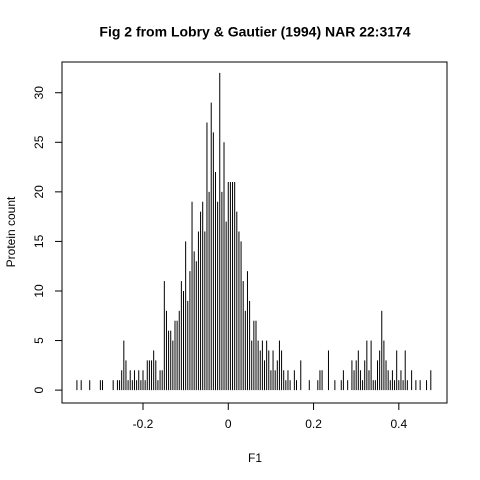 This screenshot has height=480, width=480. What do you see at coordinates (398, 424) in the screenshot?
I see `x-tick-label: 0.4` at bounding box center [398, 424].